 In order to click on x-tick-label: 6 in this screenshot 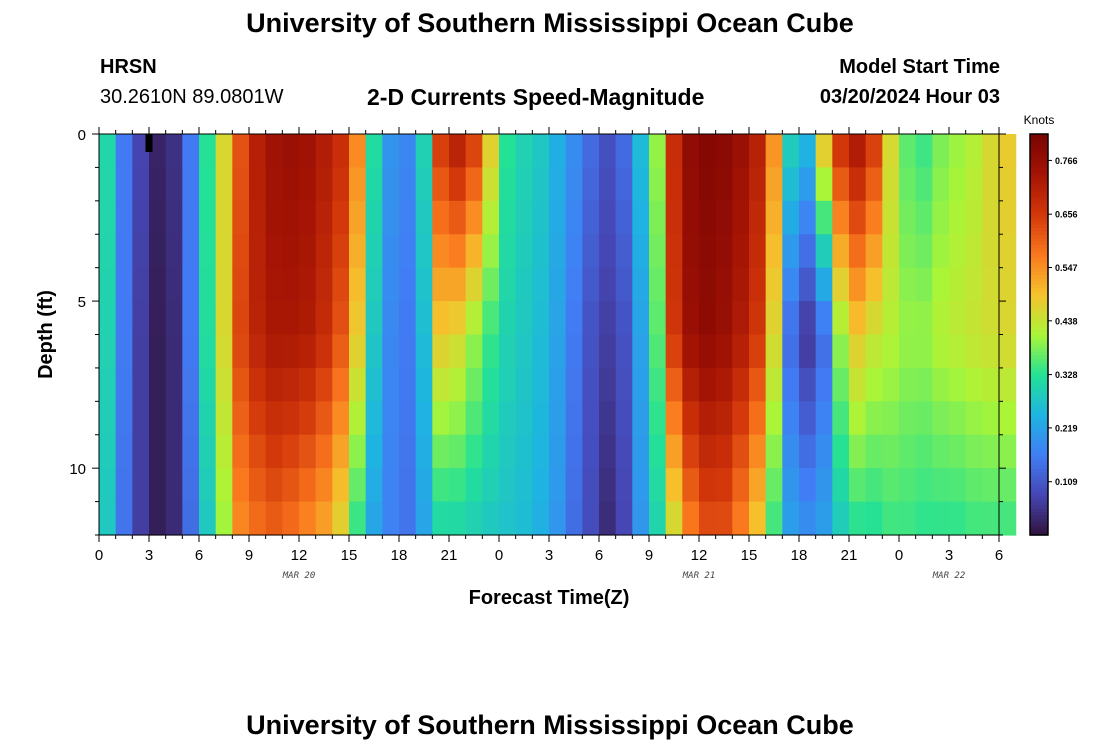, I will do `click(999, 555)`.